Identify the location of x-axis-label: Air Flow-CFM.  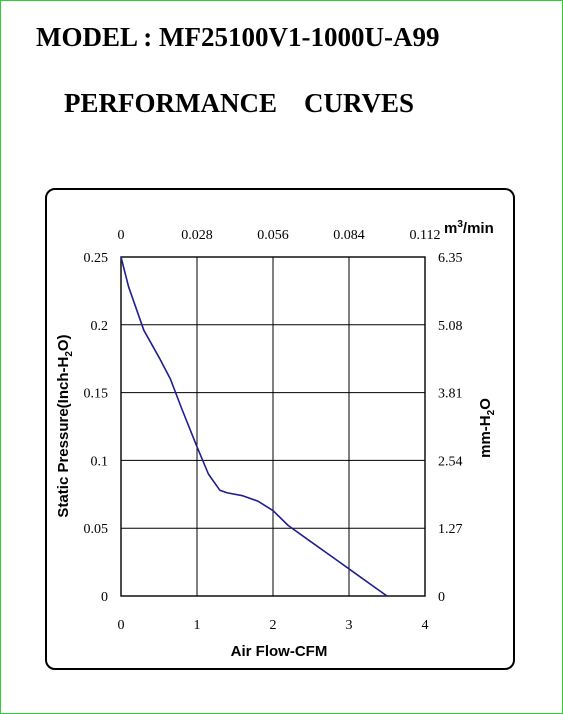
(279, 651).